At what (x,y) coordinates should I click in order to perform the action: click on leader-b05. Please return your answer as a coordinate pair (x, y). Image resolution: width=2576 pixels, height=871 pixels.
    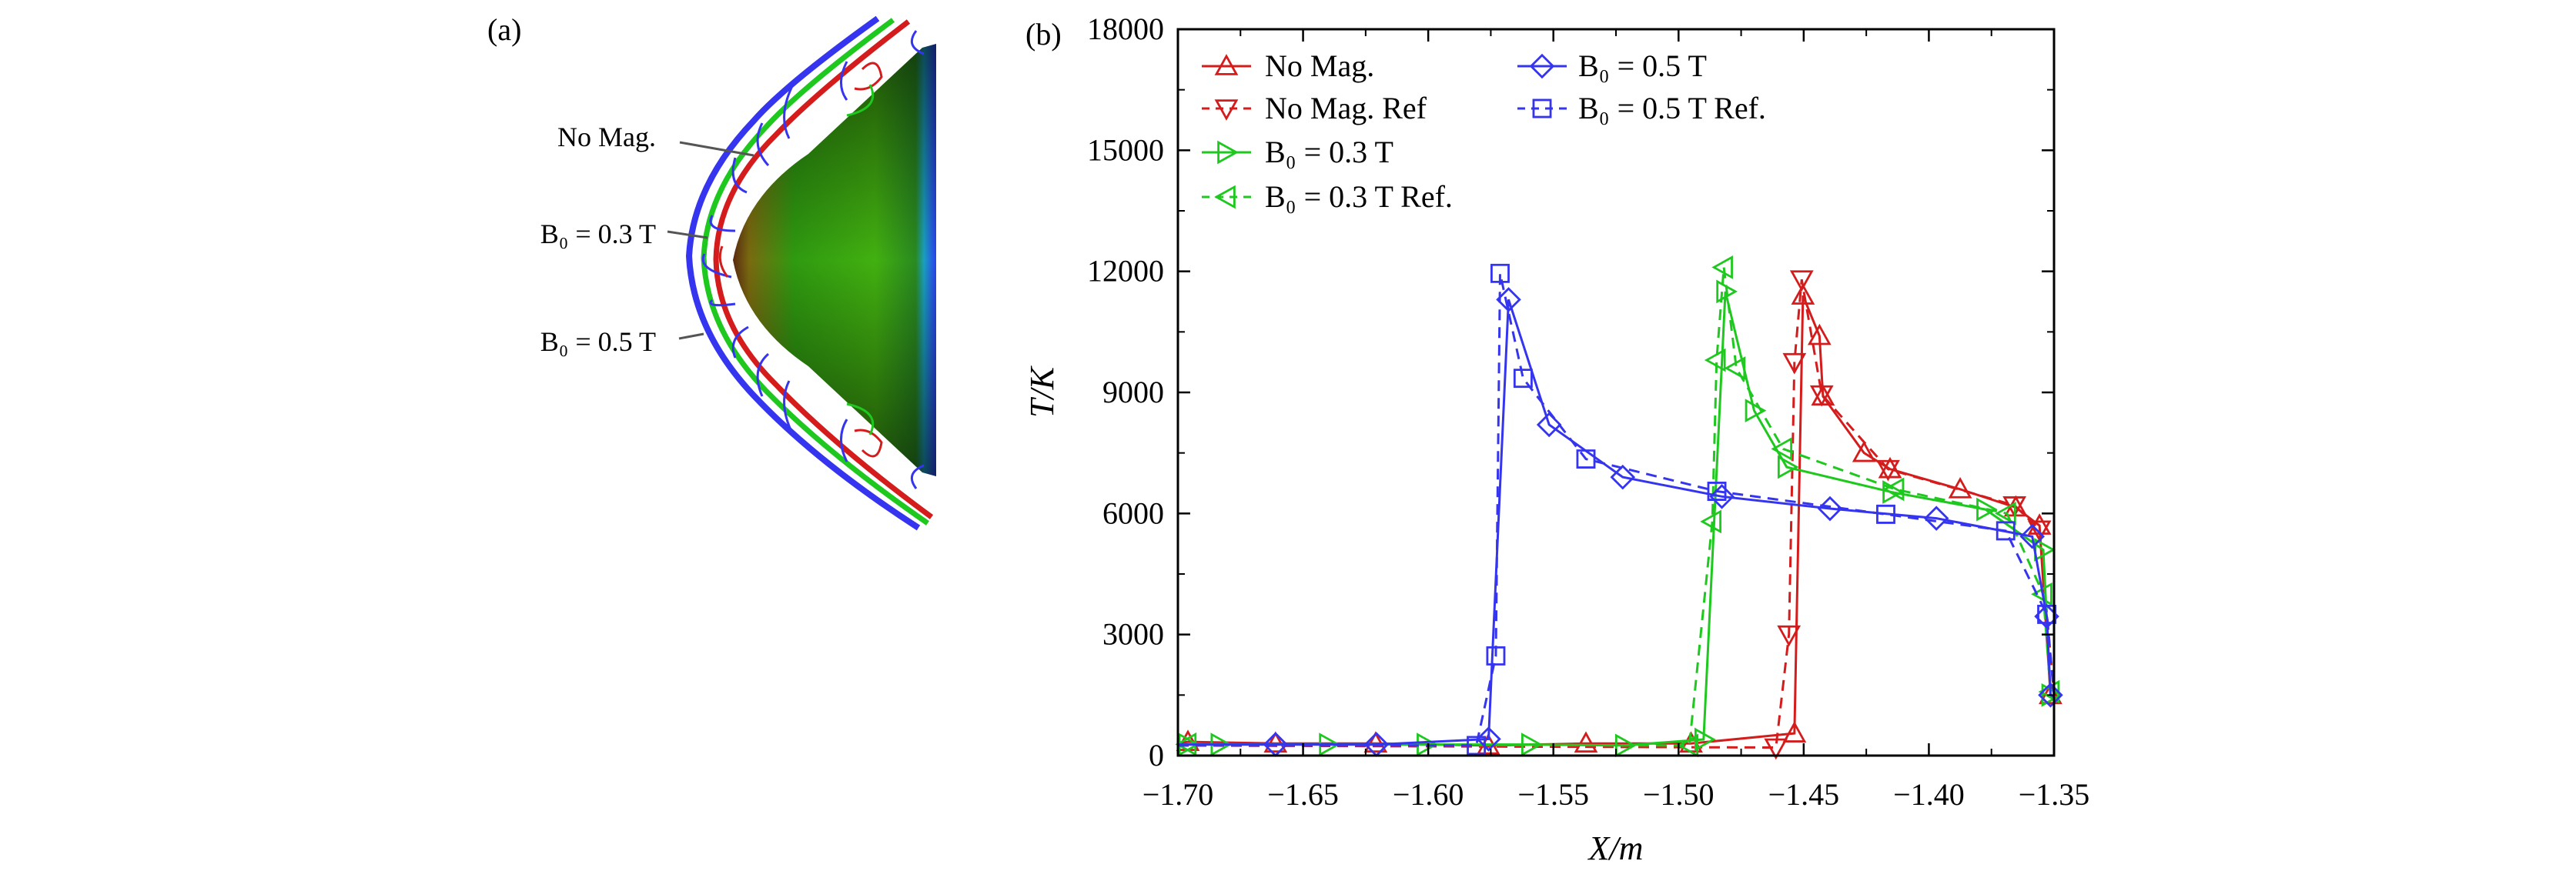
    Looking at the image, I should click on (691, 336).